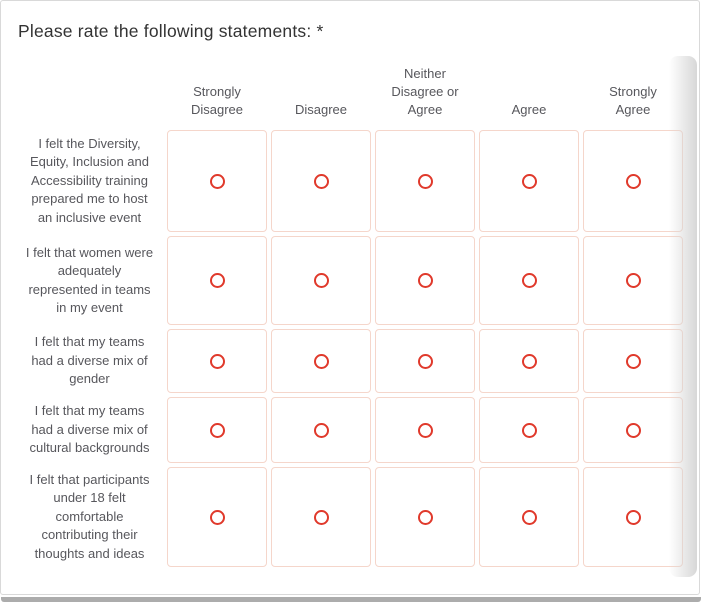 This screenshot has width=702, height=602. What do you see at coordinates (217, 100) in the screenshot?
I see `column-header-strongly-disagree: Strongly Disagree` at bounding box center [217, 100].